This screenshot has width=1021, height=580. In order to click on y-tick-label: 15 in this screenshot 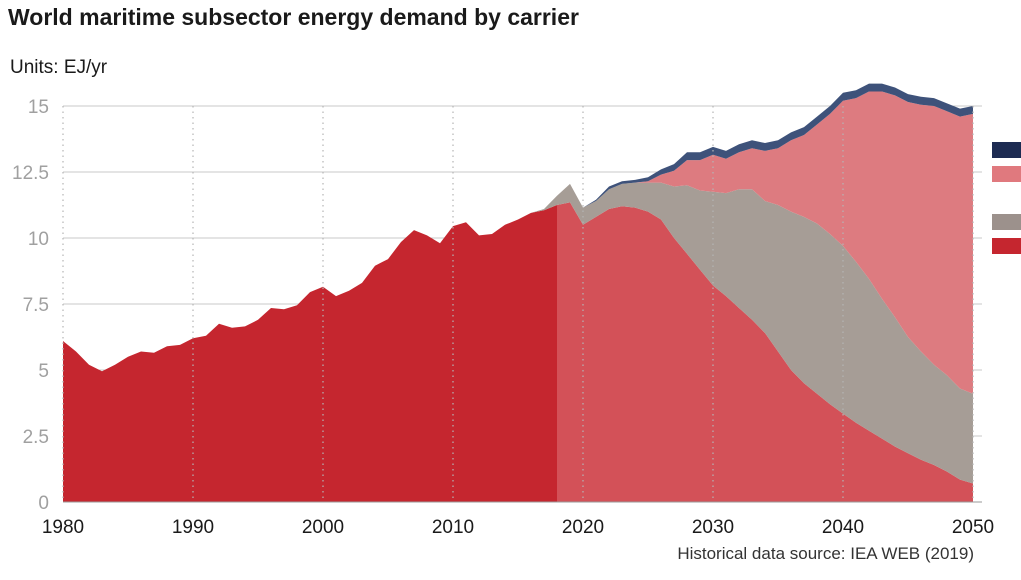, I will do `click(38, 107)`.